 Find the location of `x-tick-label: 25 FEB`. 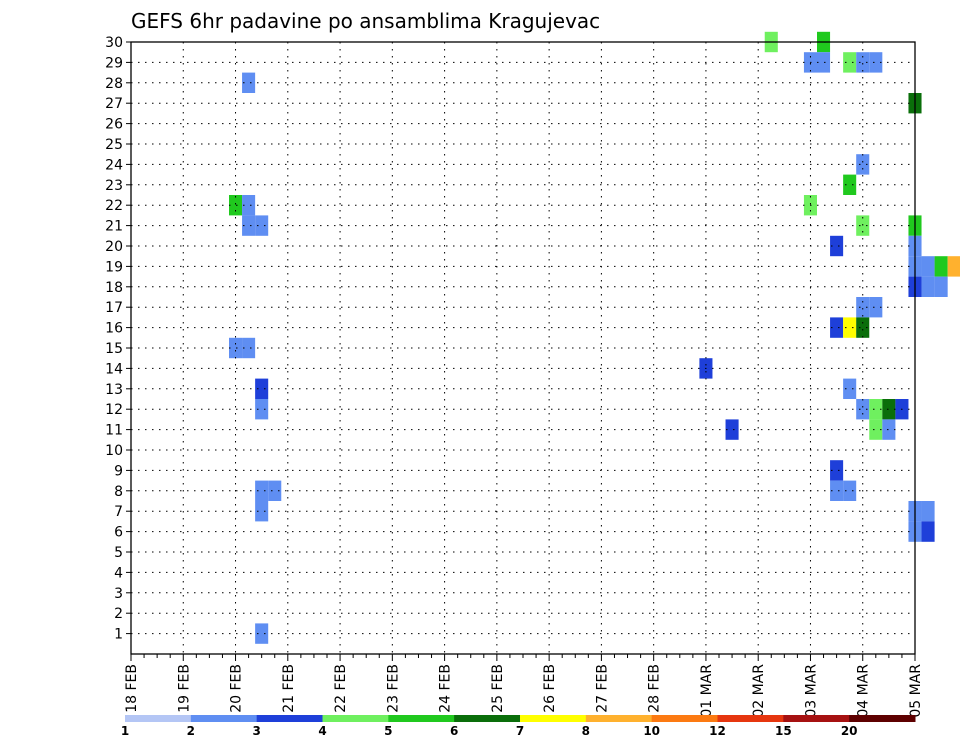

x-tick-label: 25 FEB is located at coordinates (498, 688).